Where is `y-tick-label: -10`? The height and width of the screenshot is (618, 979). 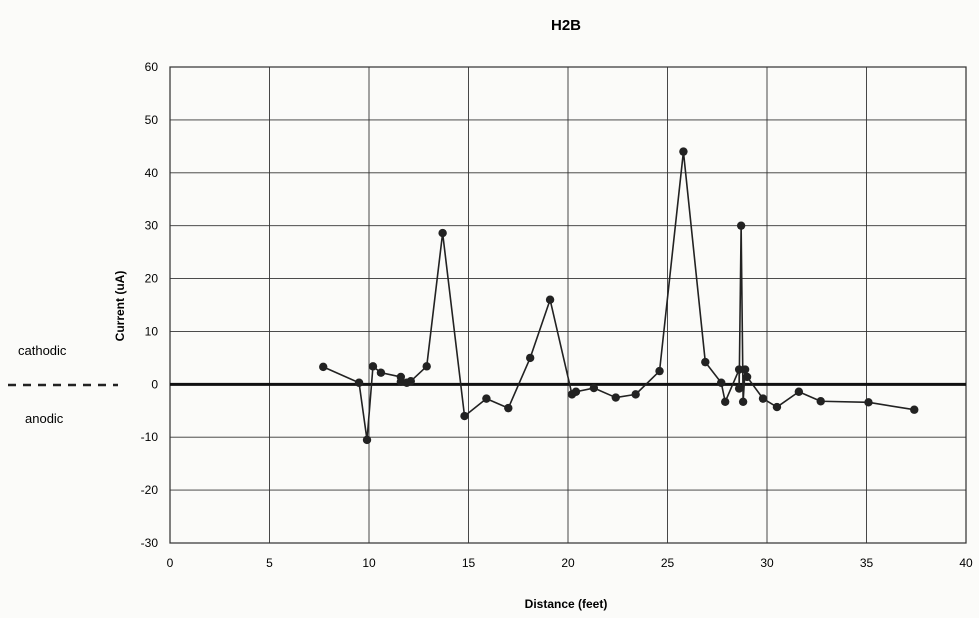 y-tick-label: -10 is located at coordinates (150, 437).